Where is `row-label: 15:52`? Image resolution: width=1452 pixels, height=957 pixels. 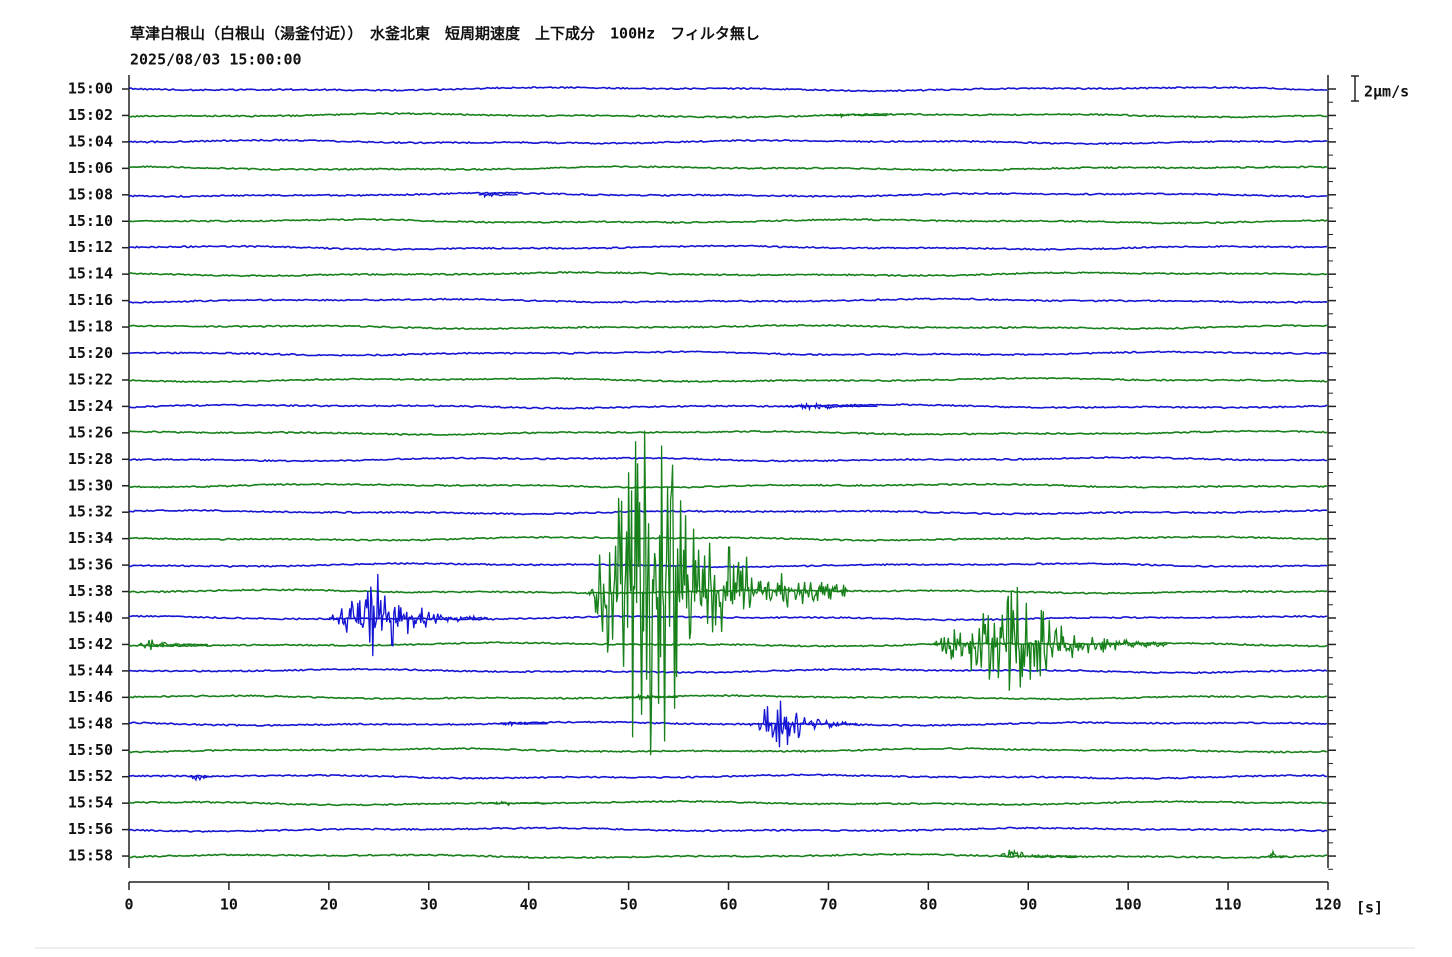 row-label: 15:52 is located at coordinates (90, 776).